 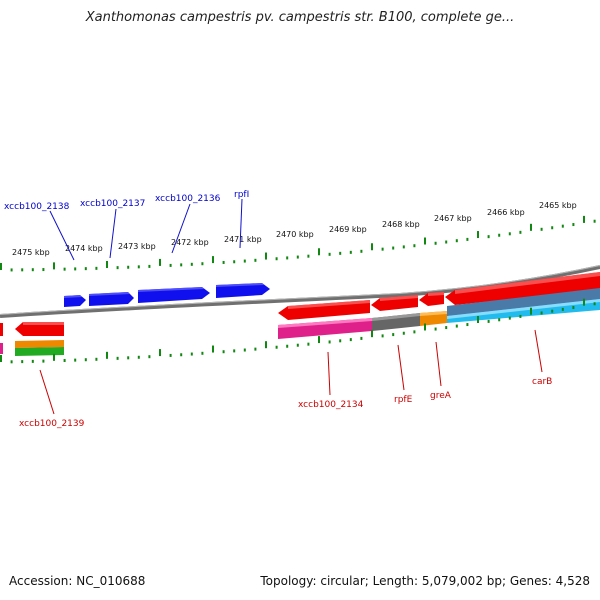 What do you see at coordinates (331, 405) in the screenshot?
I see `label-xccb100_2134: xccb100_2134` at bounding box center [331, 405].